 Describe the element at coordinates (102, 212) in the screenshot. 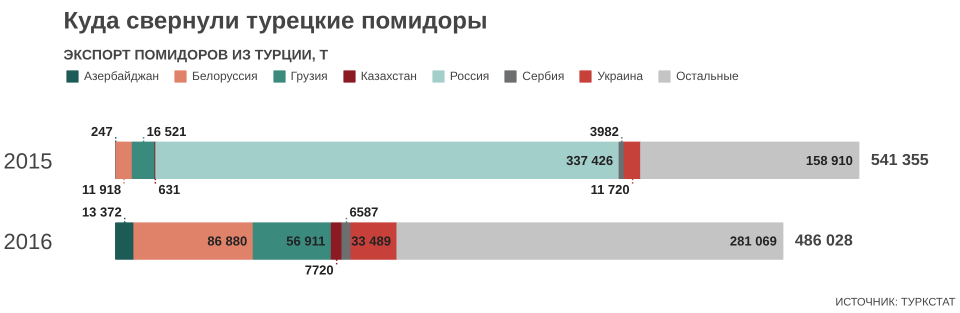

I see `data-label: 13 372` at that location.